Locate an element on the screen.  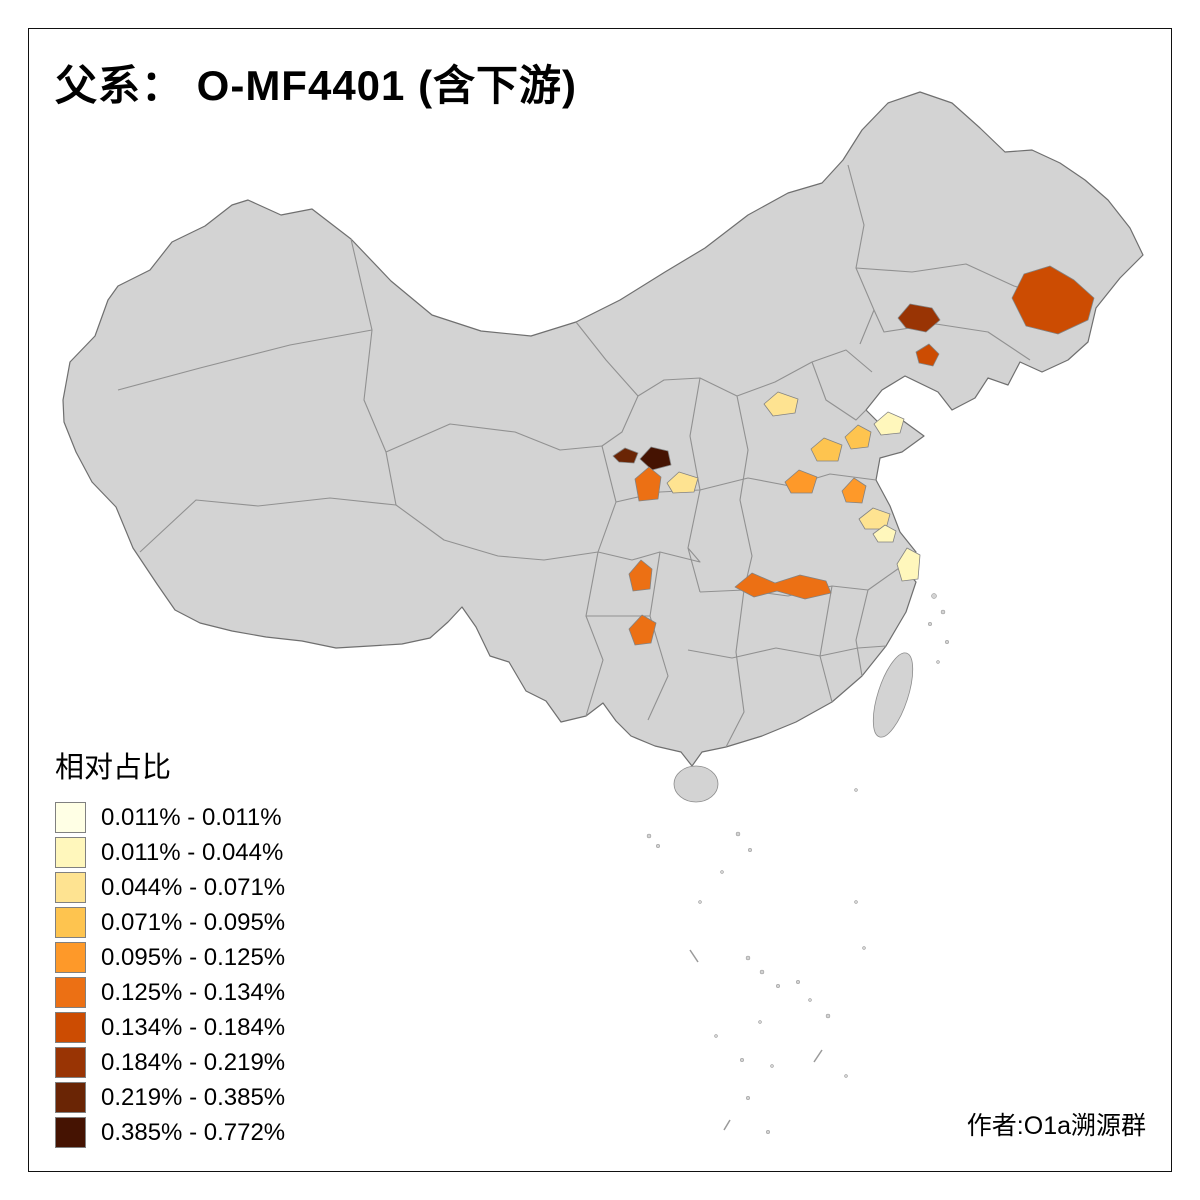
region-shaanxi-central-pale is located at coordinates (682, 482).